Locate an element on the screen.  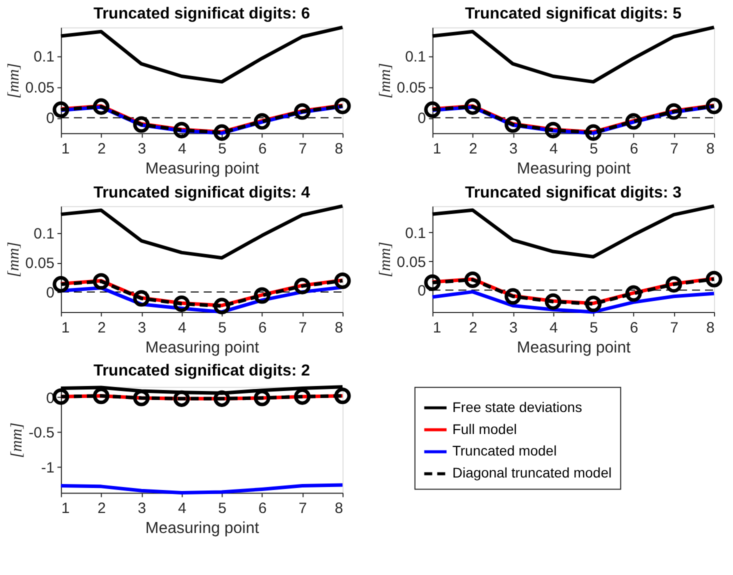
y-tick-label: -0.5 is located at coordinates (41, 433).